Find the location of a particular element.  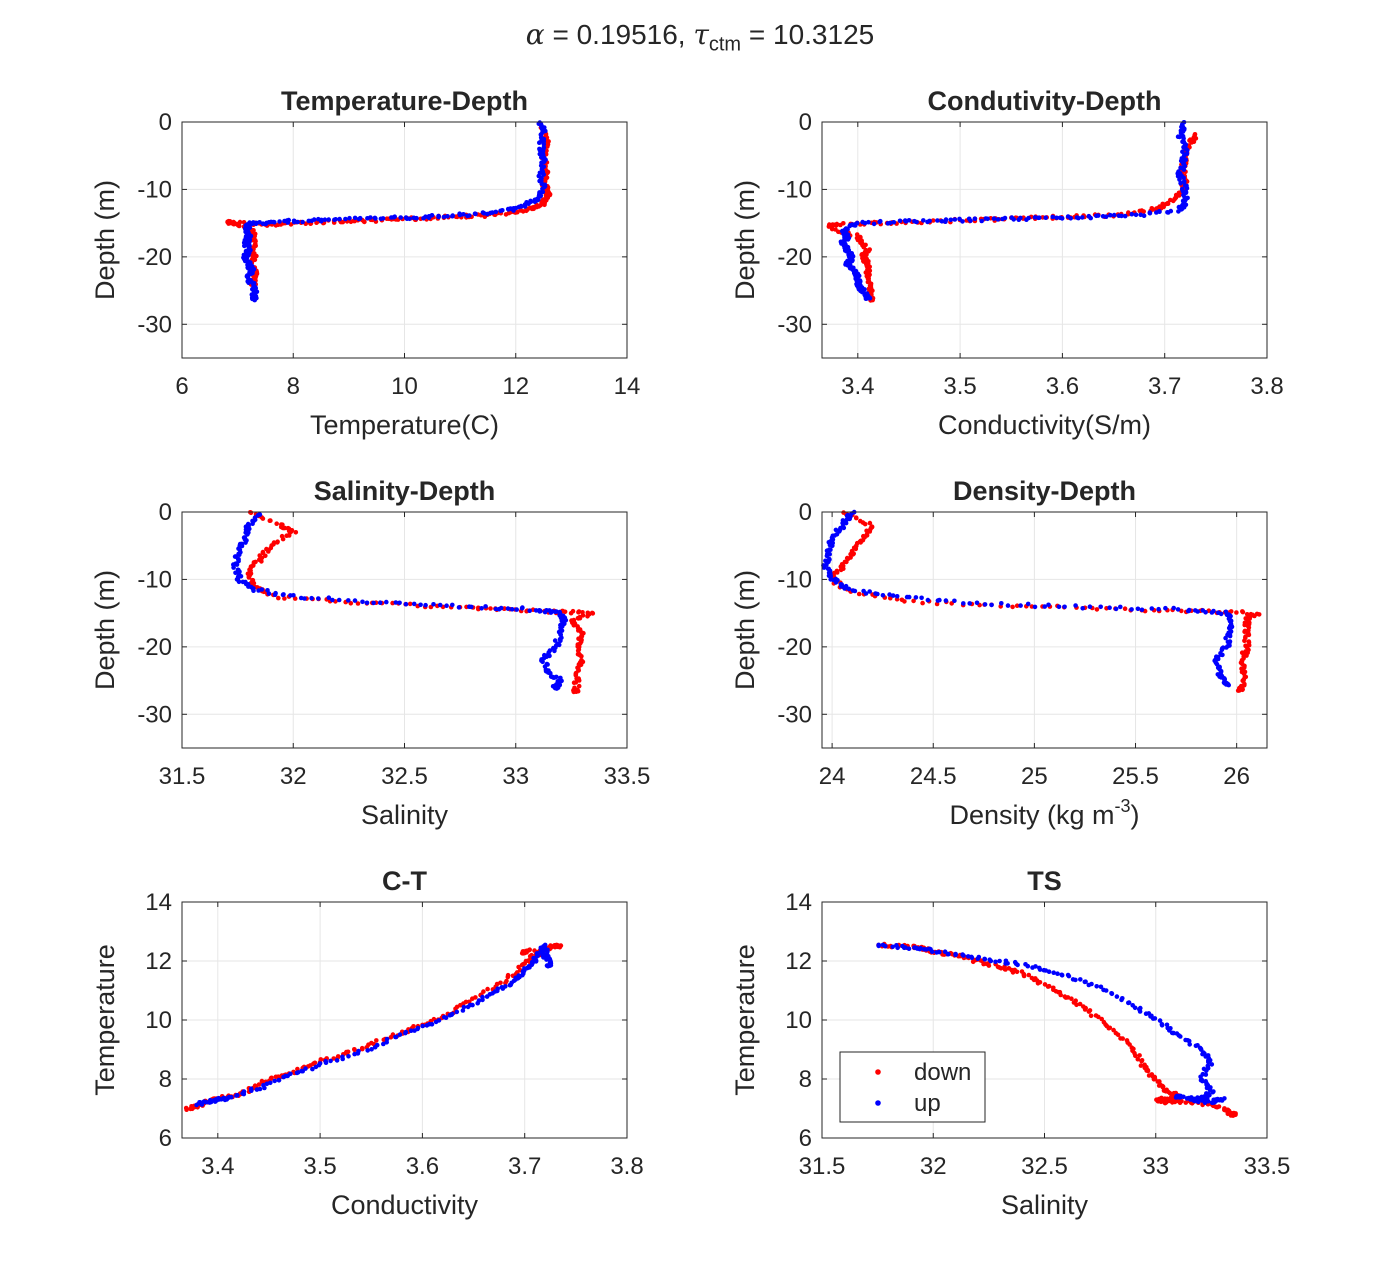

x-tick-label: 32.5 is located at coordinates (1044, 1166).